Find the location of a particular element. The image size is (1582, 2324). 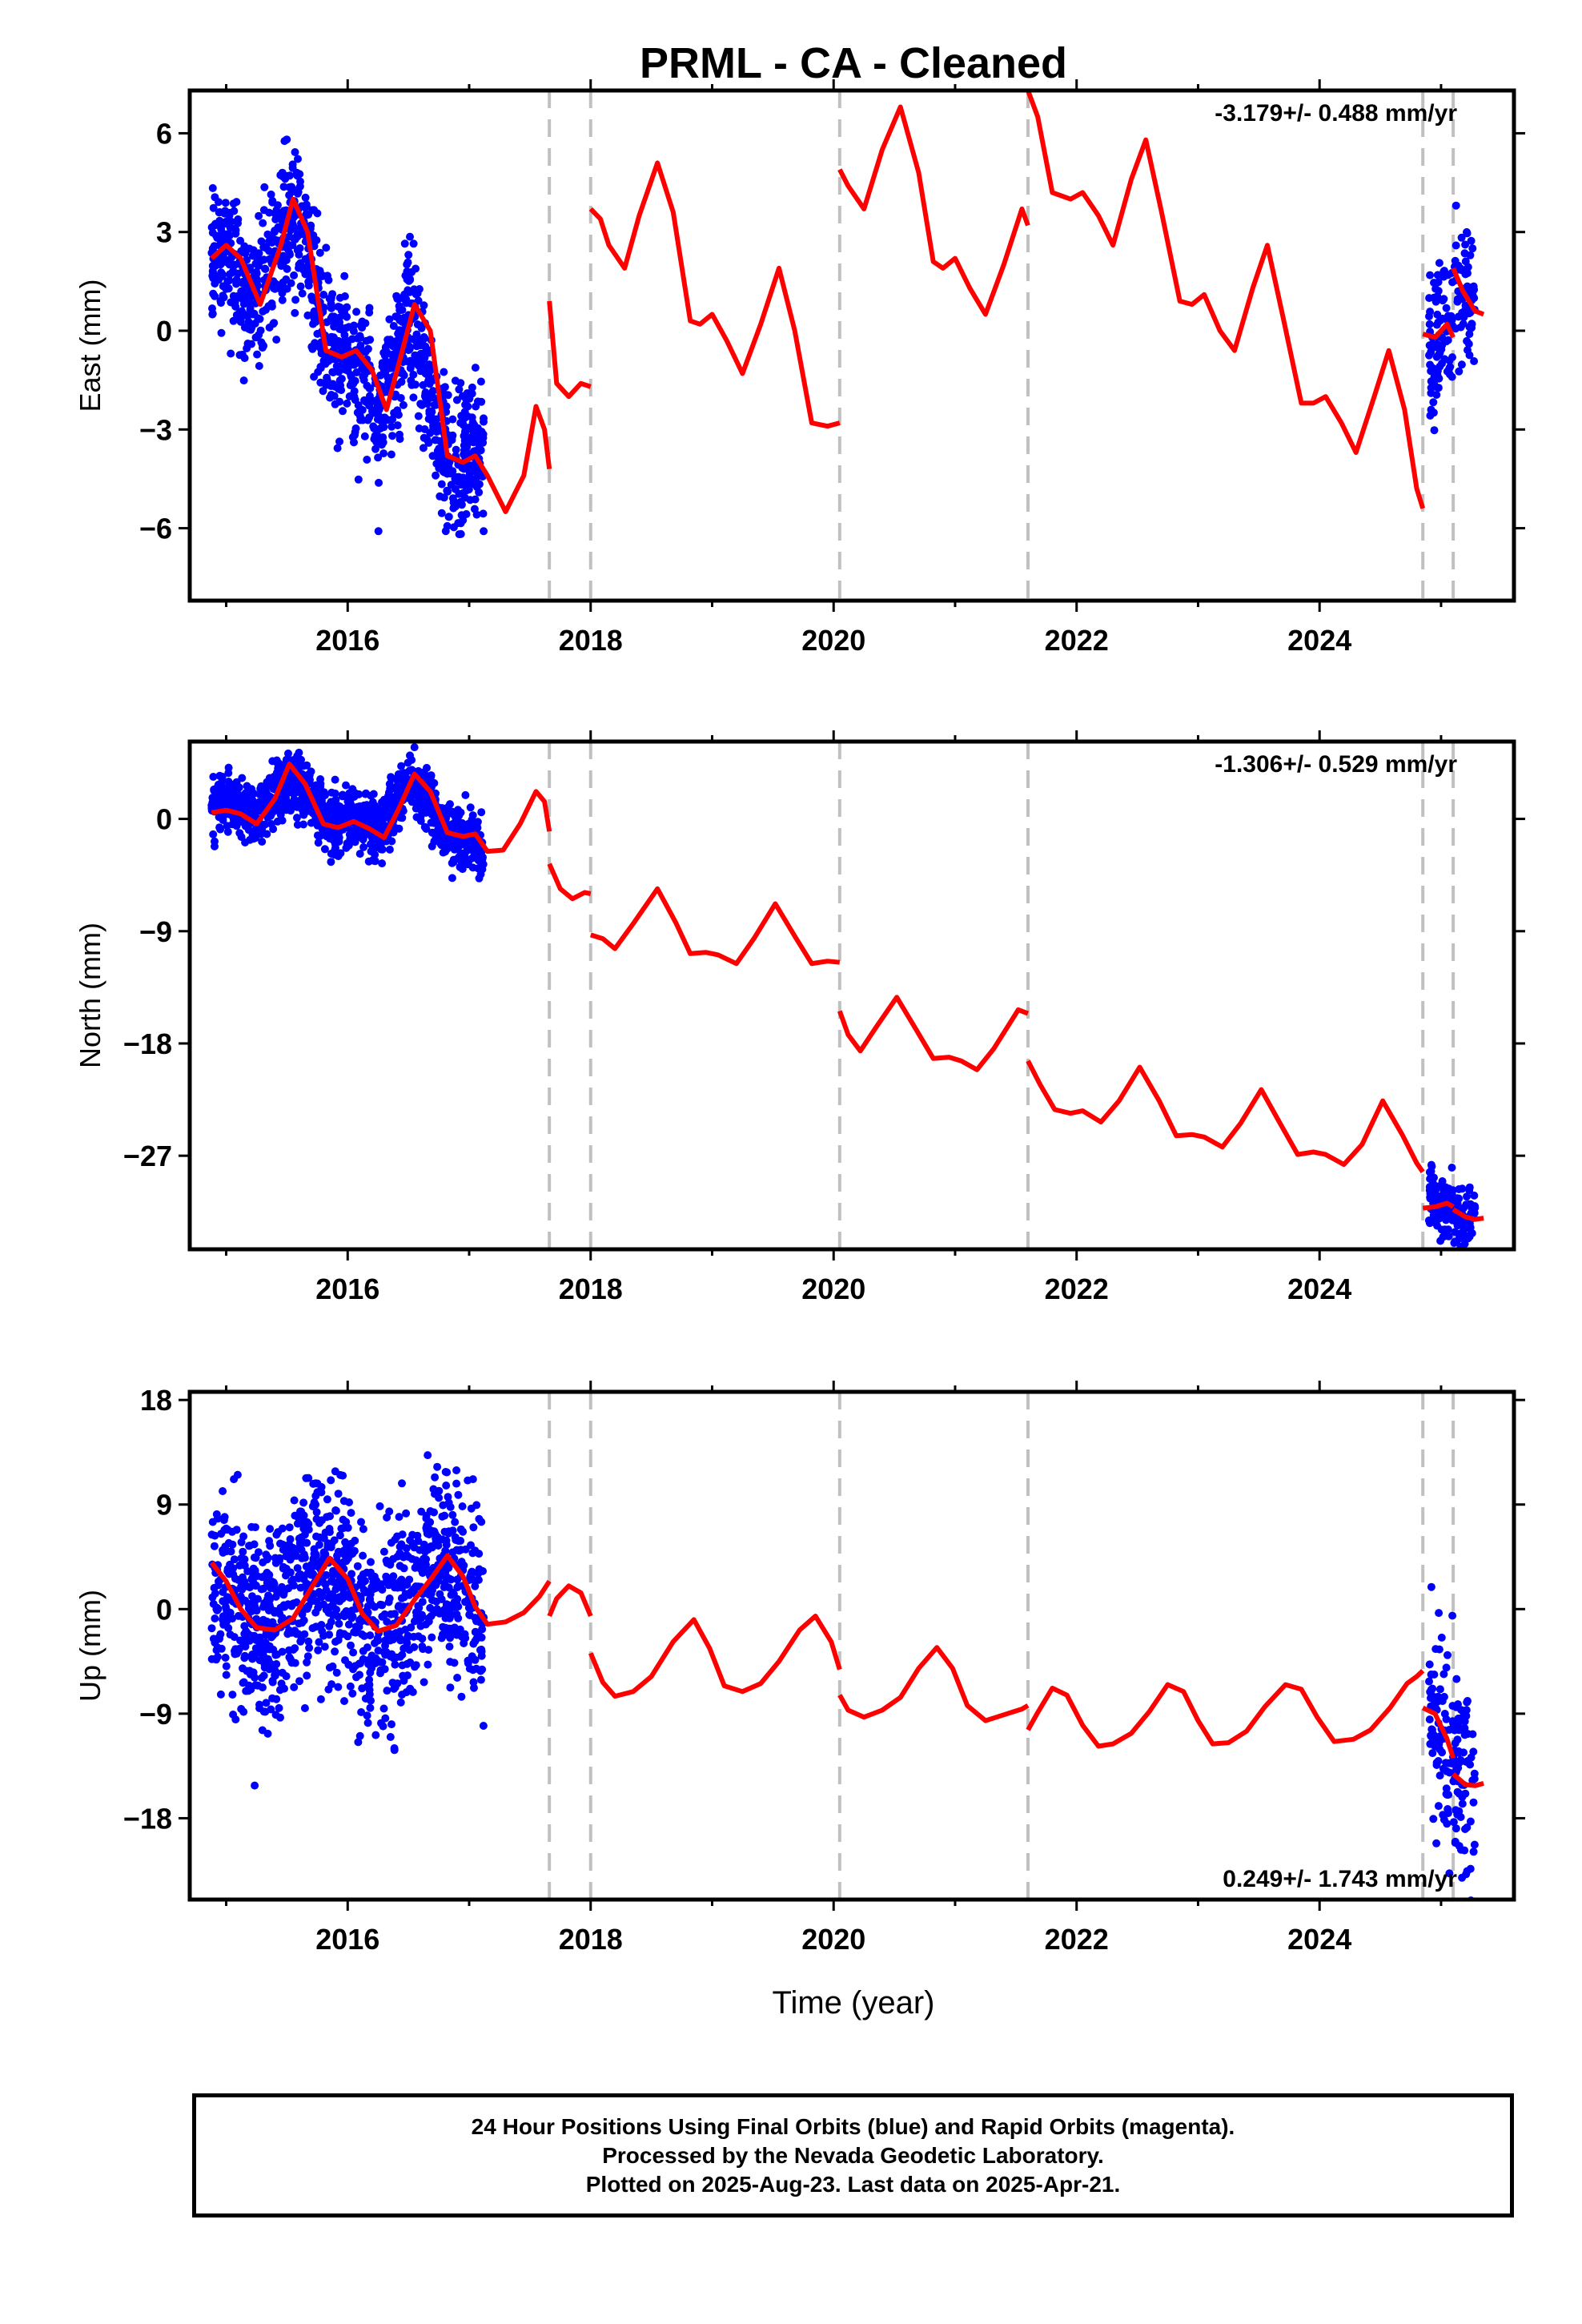

x-tick-label: 2018 is located at coordinates (591, 640).